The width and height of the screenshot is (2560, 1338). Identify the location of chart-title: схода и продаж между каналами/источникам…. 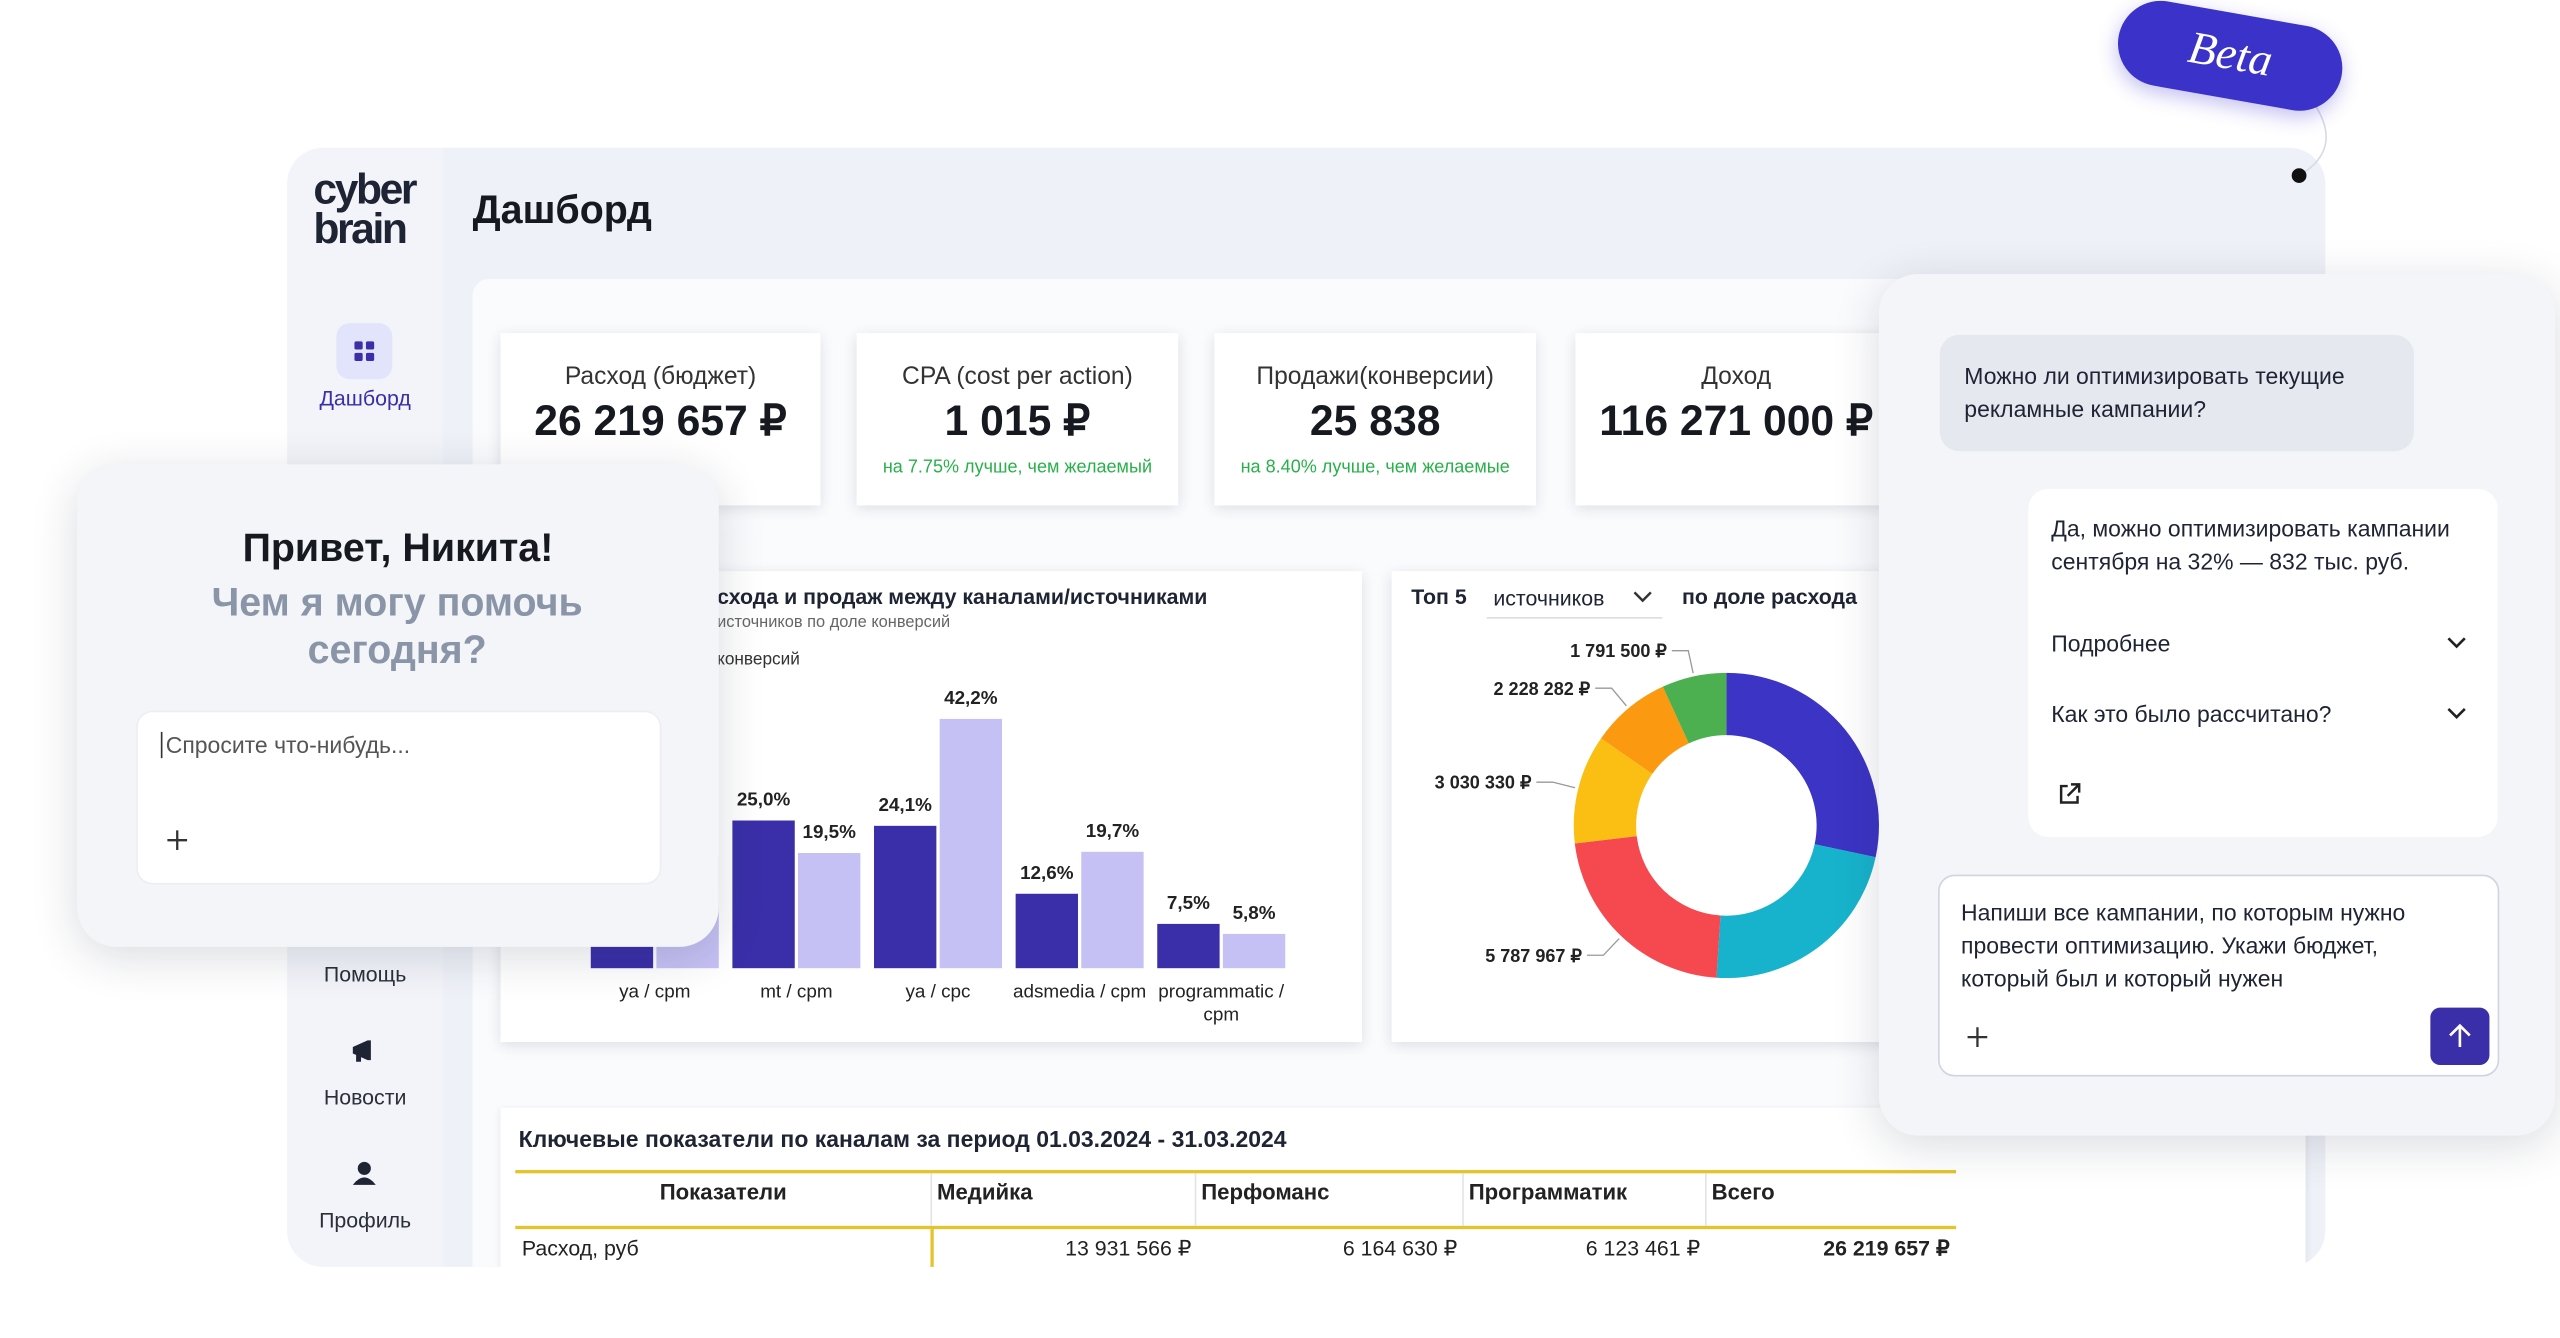
(962, 596).